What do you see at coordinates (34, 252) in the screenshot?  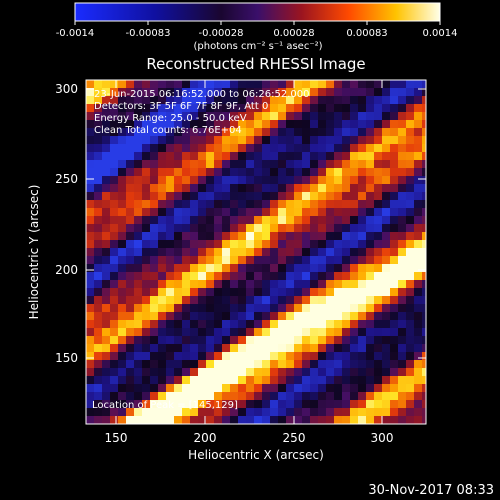 I see `y-axis-label: Heliocentric Y (arcsec)` at bounding box center [34, 252].